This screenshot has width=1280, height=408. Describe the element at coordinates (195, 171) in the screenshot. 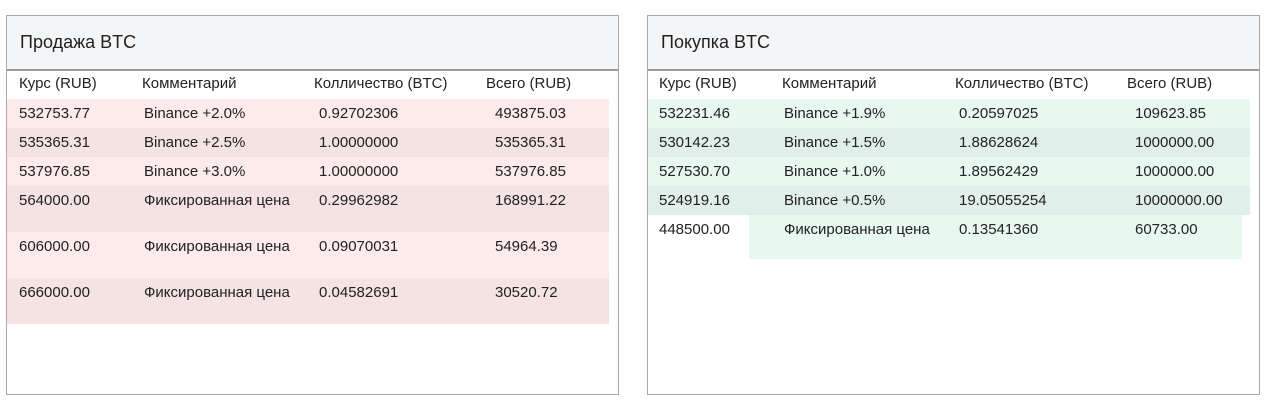

I see `cell-comment: Binance +3.0%` at that location.